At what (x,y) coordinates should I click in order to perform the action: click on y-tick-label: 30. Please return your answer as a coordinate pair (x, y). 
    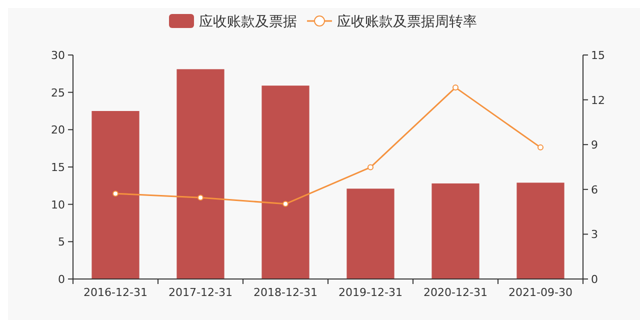
    Looking at the image, I should click on (58, 55).